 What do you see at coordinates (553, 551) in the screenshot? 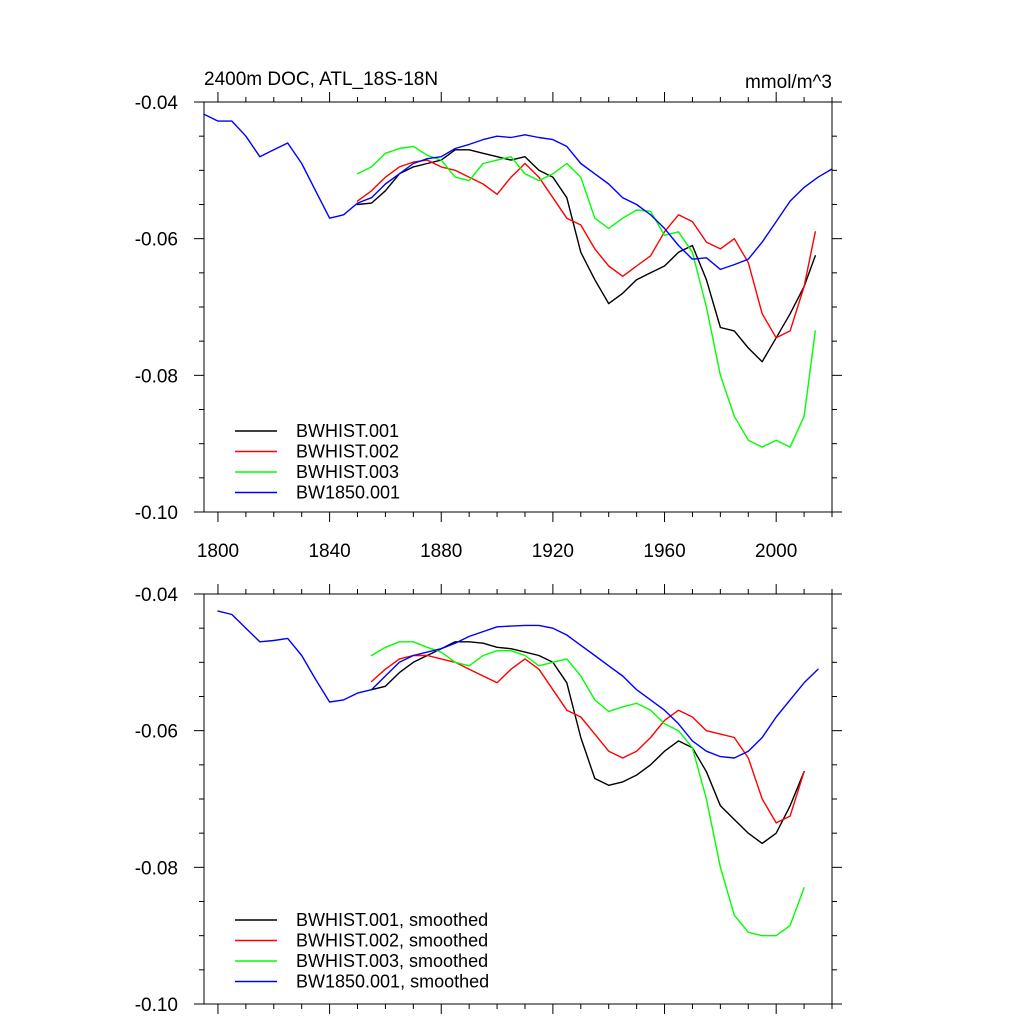
I see `x-tick-label: 1920` at bounding box center [553, 551].